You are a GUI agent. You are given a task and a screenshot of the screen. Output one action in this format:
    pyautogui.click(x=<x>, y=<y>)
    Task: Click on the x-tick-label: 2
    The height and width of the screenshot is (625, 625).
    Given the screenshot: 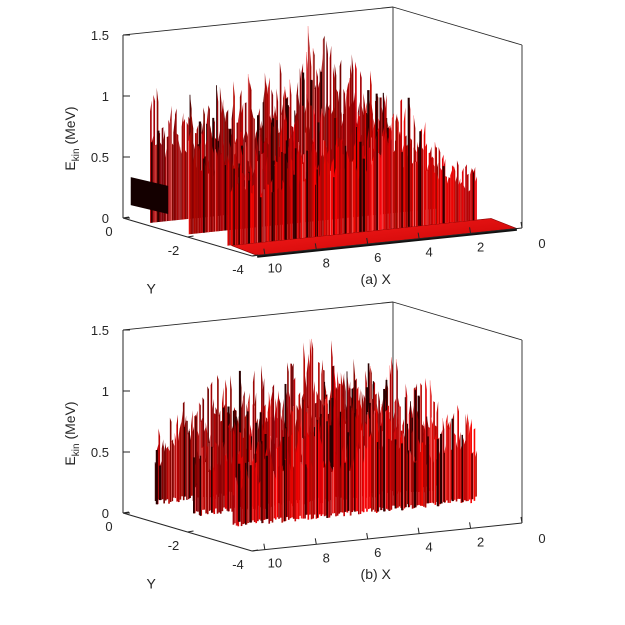 What is the action you would take?
    pyautogui.click(x=480, y=246)
    